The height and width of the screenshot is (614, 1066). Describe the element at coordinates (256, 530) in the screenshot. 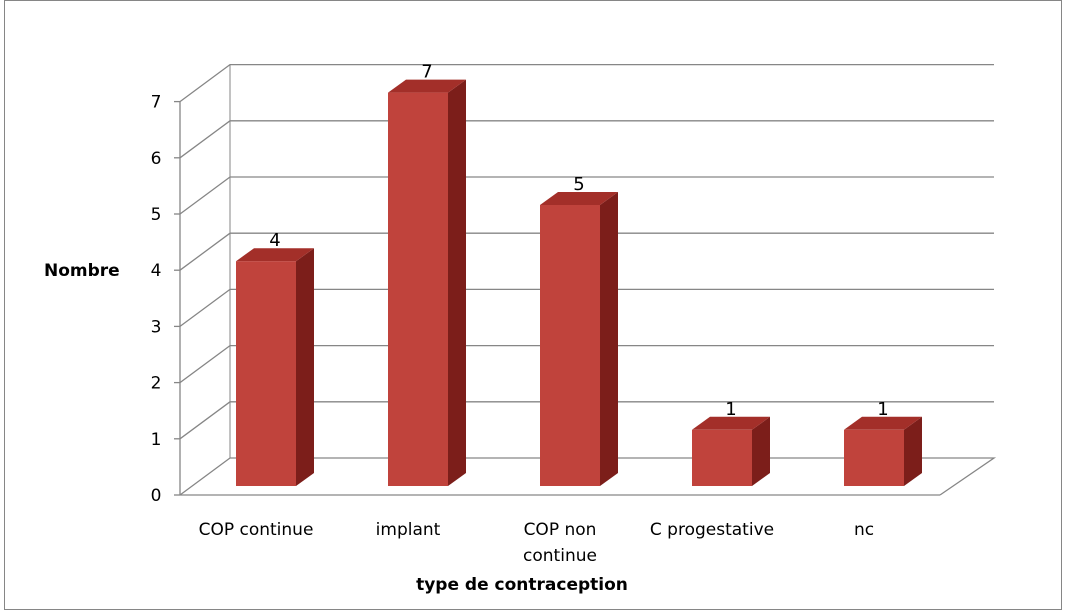

I see `x-tick-label: COP continue` at that location.